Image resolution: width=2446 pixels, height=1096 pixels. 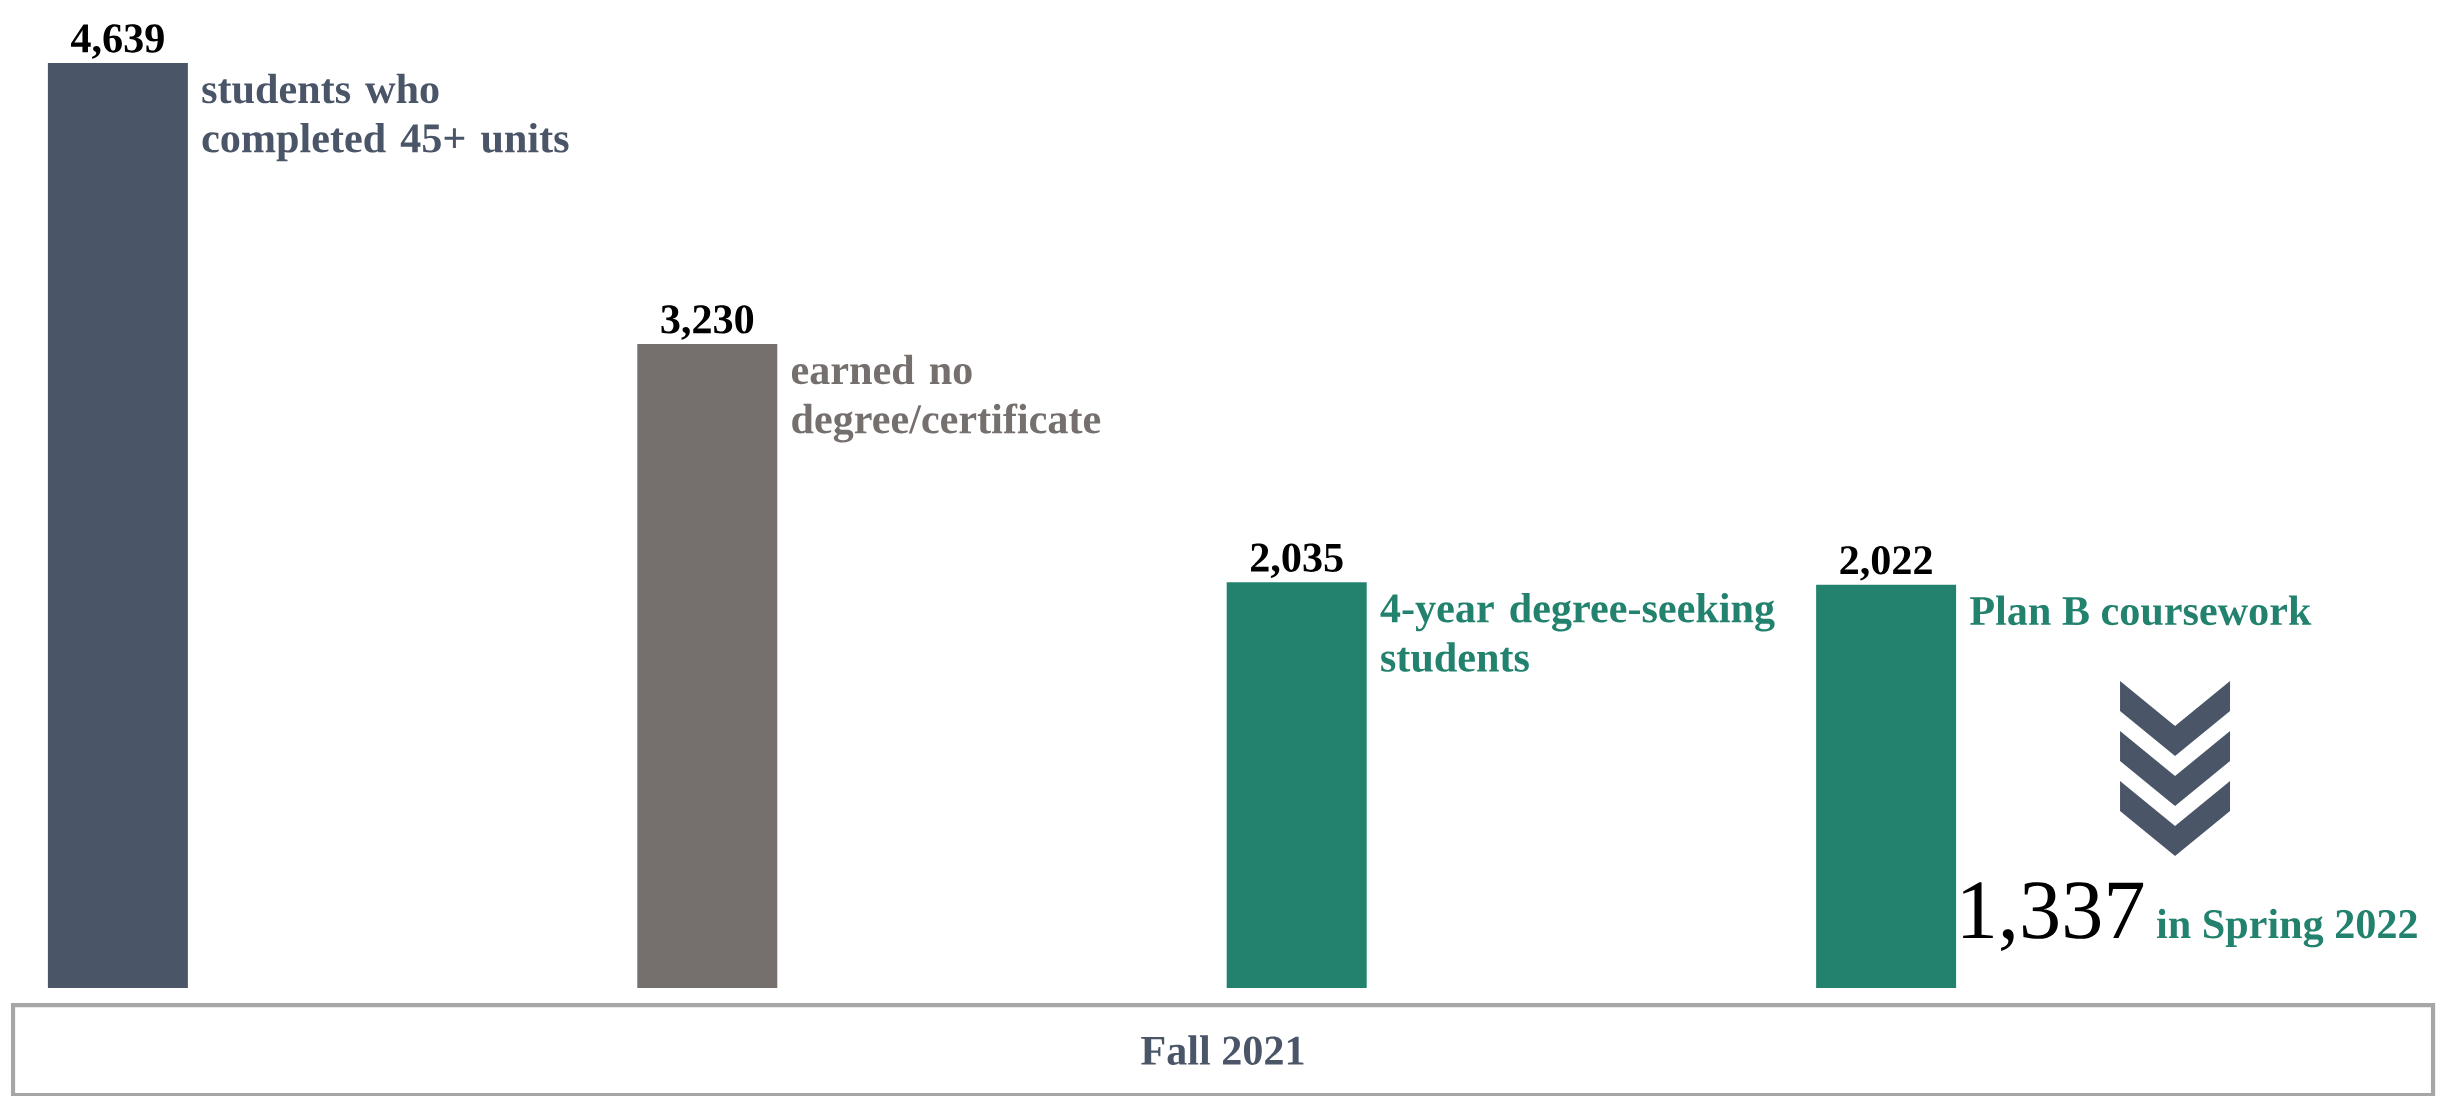 I want to click on annotation: 1,337, so click(x=2053, y=916).